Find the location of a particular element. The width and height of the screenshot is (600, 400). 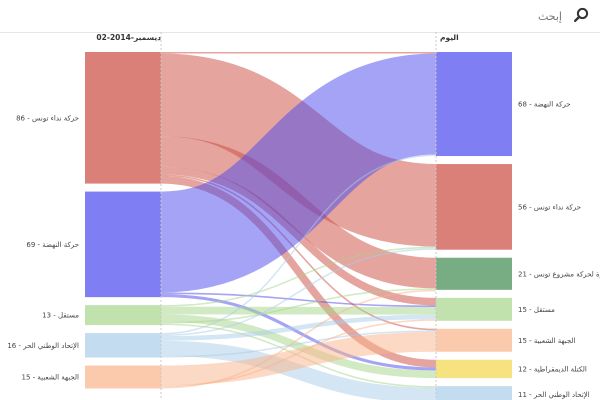

flow-mustaqil-to-mashrou is located at coordinates (298, 306).